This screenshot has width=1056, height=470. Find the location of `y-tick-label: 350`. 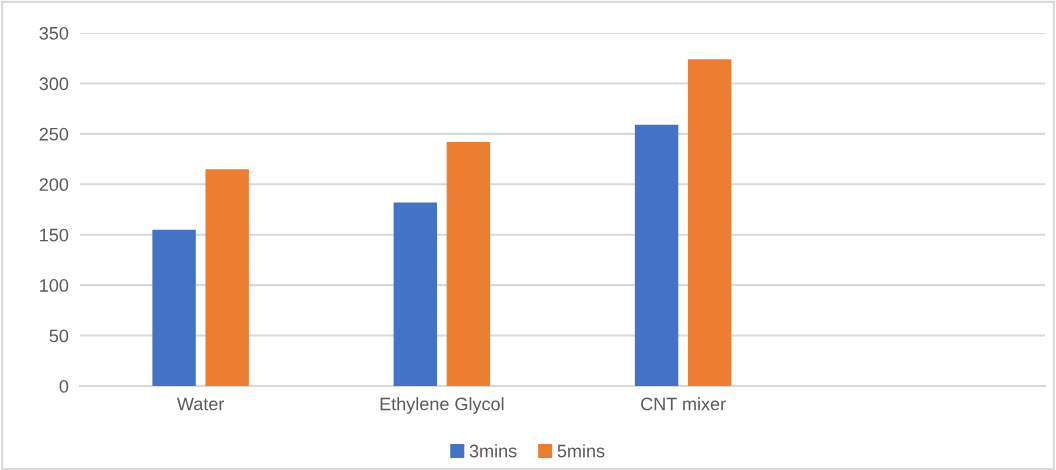

y-tick-label: 350 is located at coordinates (54, 33).